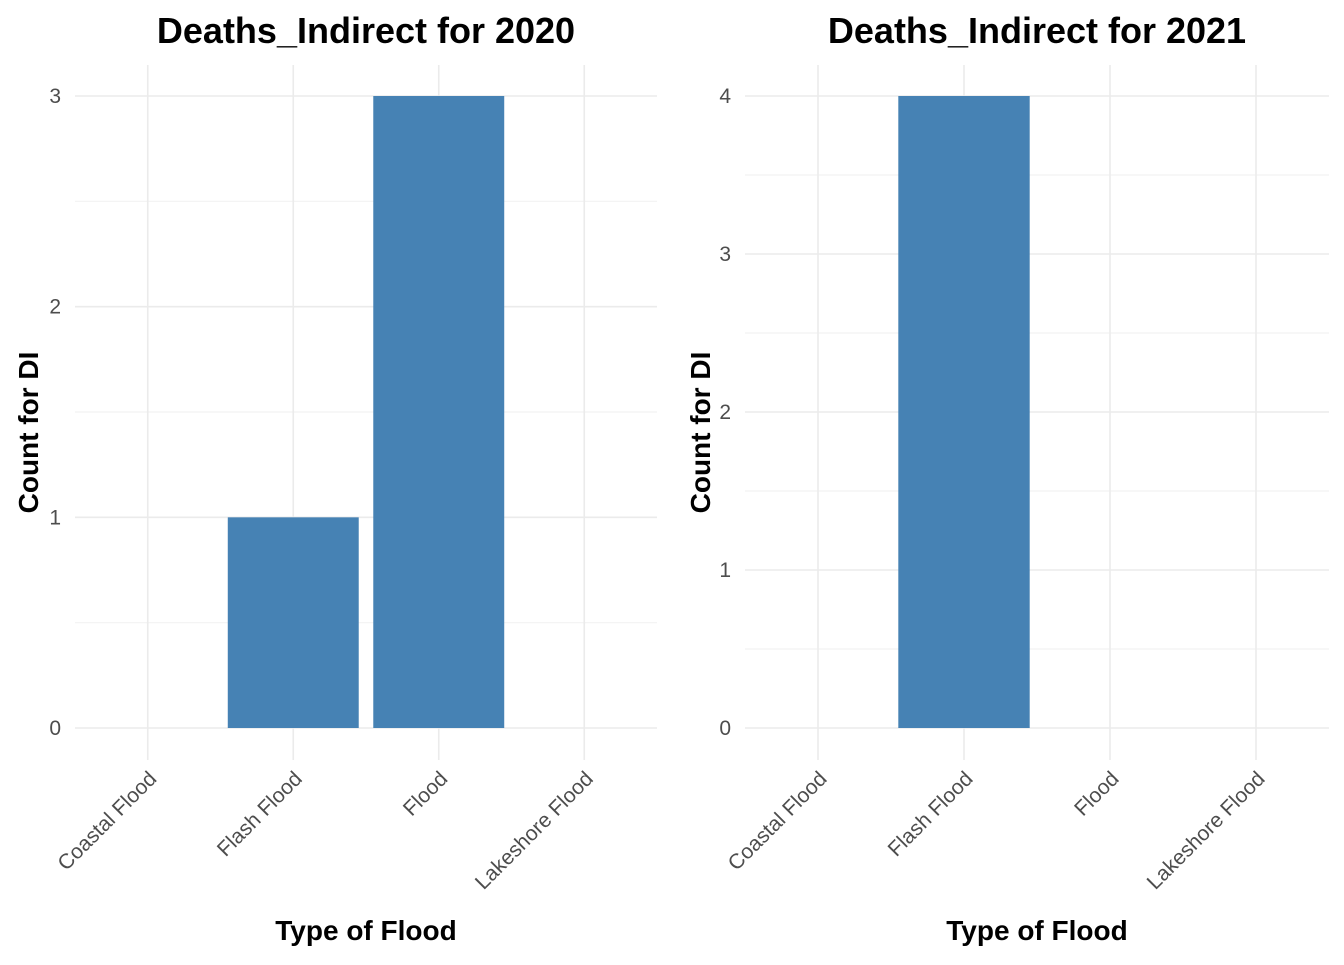  I want to click on y-tick-label: 4, so click(725, 96).